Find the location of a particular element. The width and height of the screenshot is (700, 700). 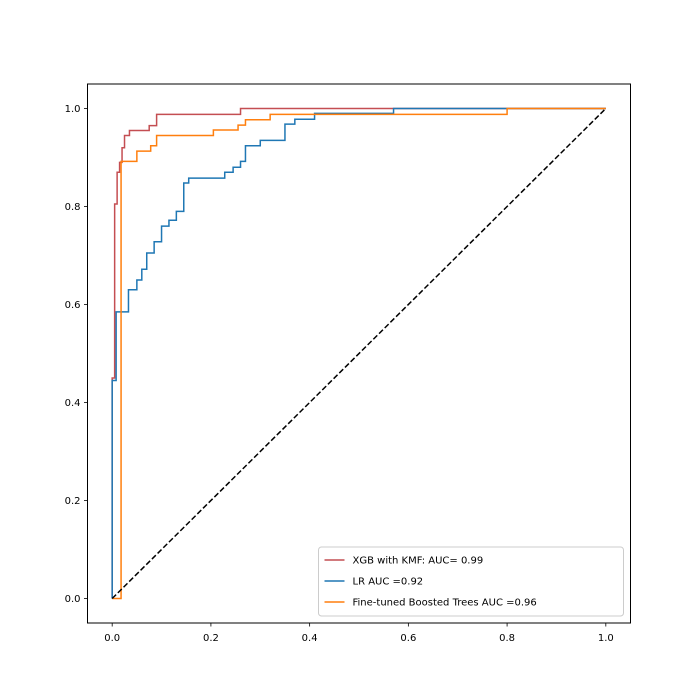

legend-label: LR AUC =0.92 is located at coordinates (388, 582).